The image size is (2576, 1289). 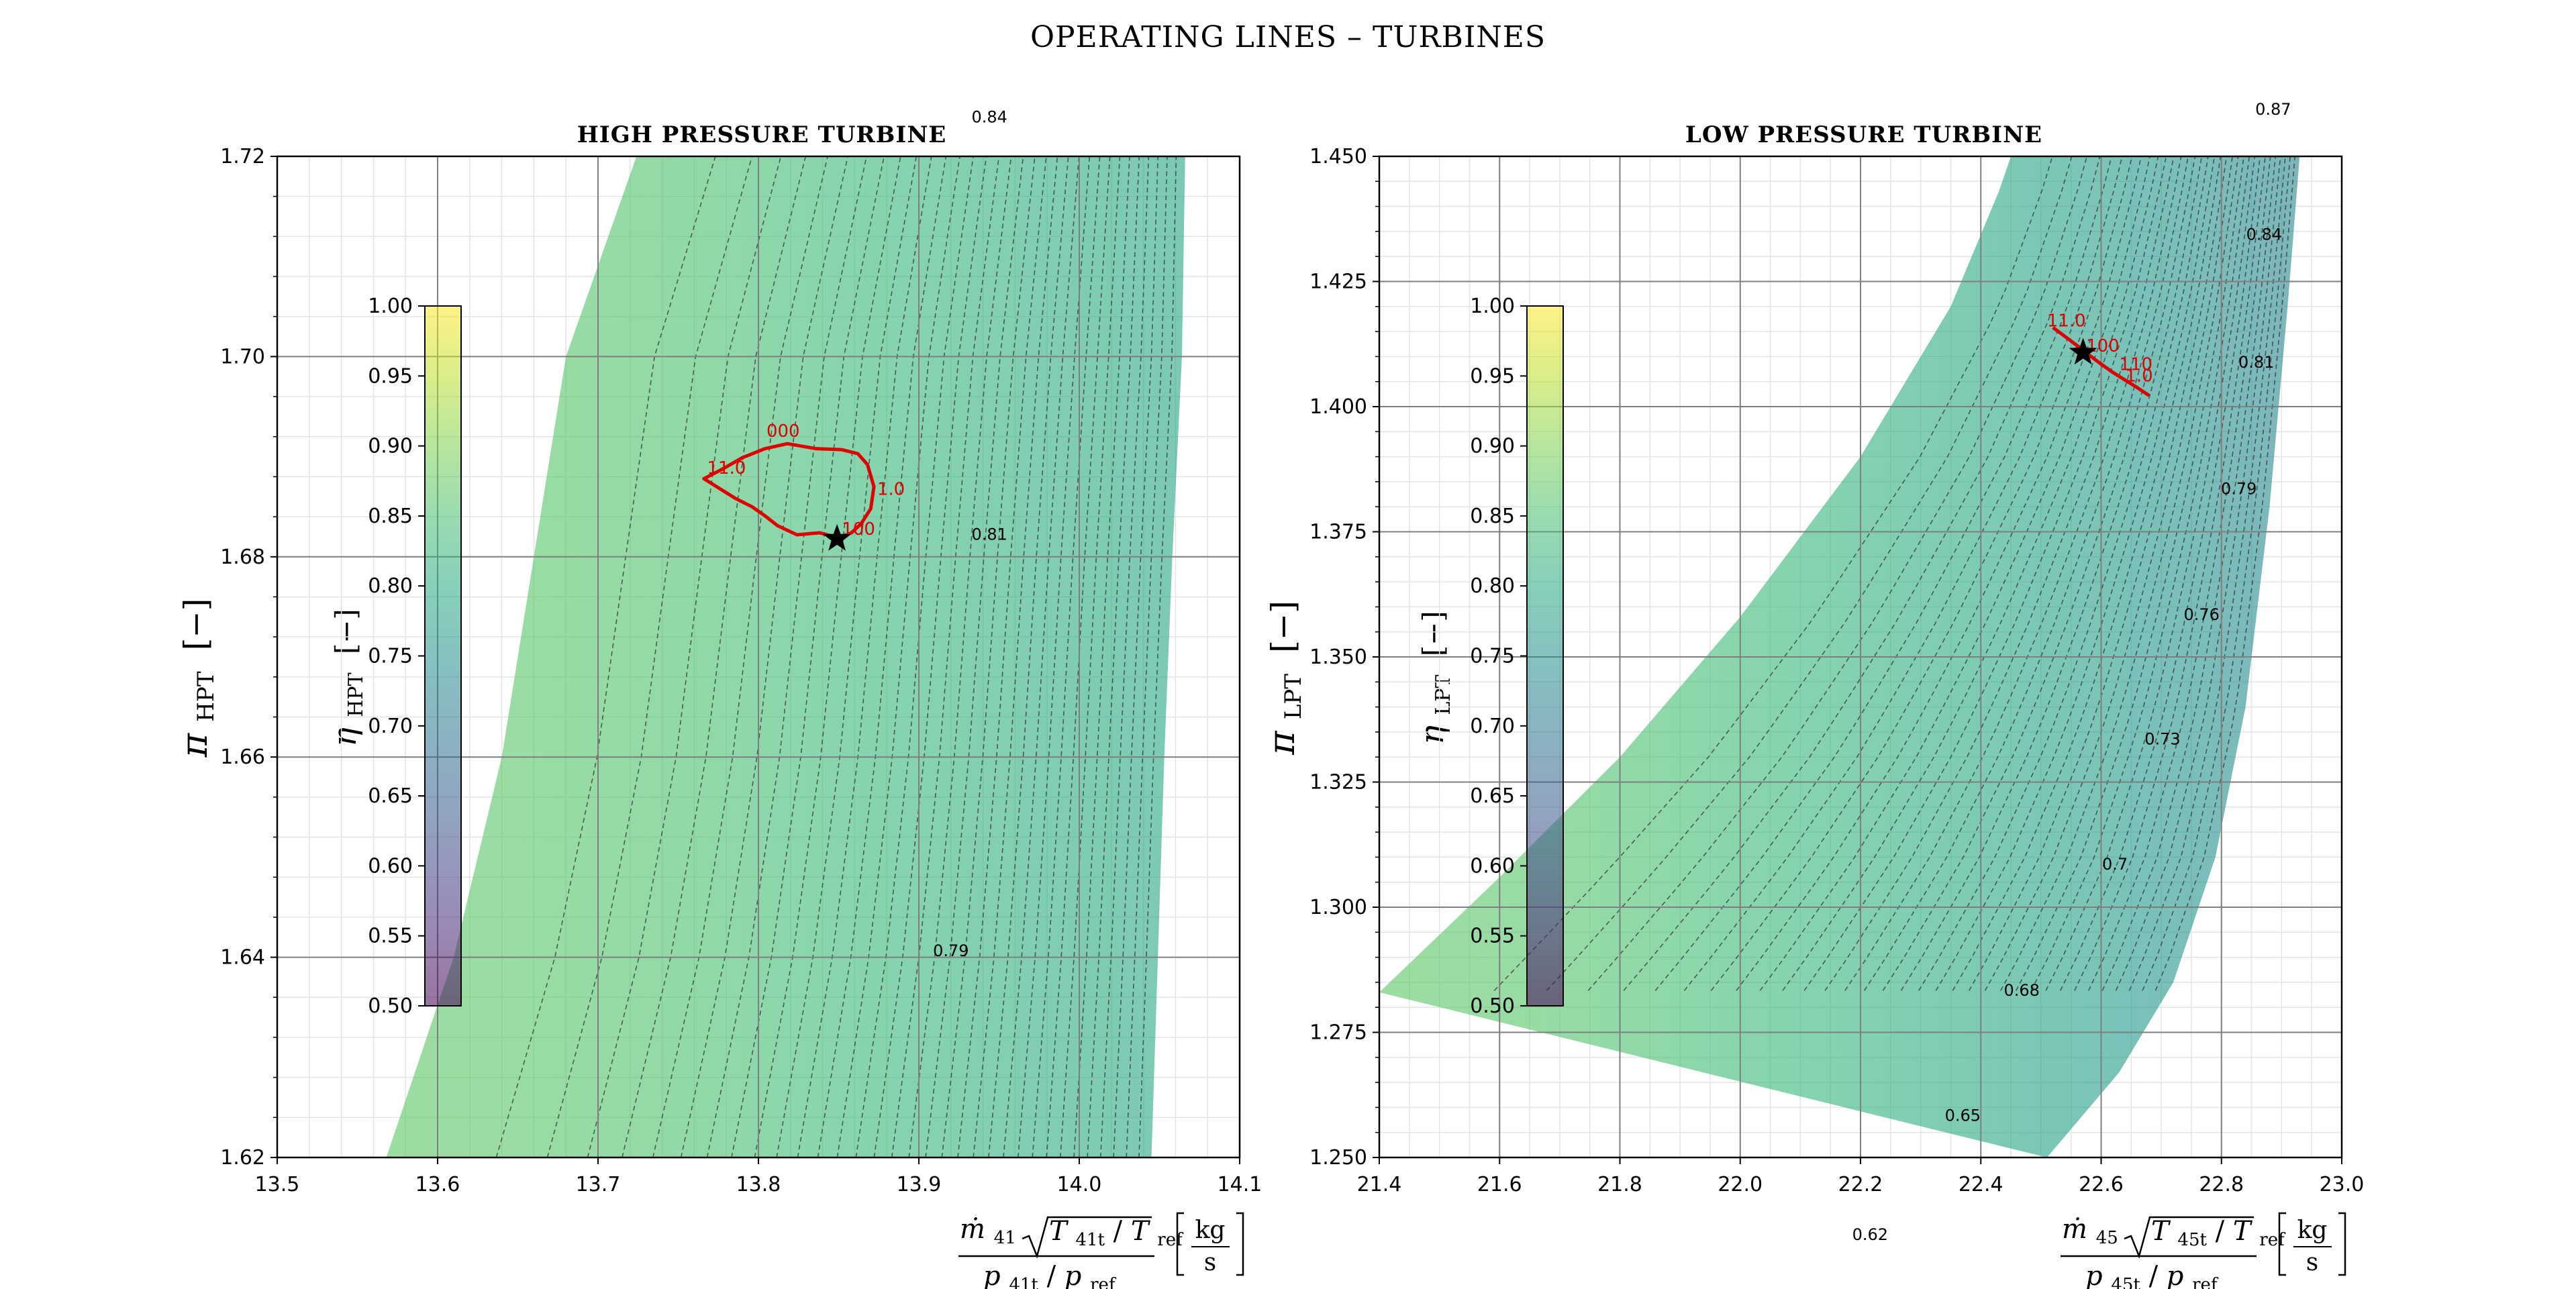 I want to click on lpt-ylabel-bracket: [−], so click(x=1283, y=627).